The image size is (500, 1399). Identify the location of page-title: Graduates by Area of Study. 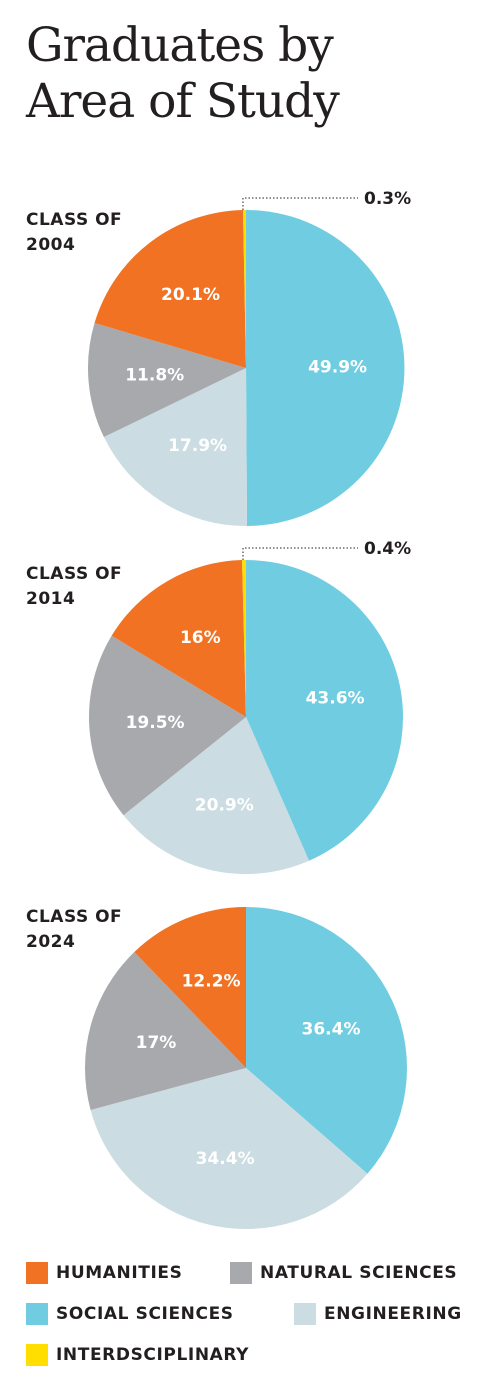
(256, 74).